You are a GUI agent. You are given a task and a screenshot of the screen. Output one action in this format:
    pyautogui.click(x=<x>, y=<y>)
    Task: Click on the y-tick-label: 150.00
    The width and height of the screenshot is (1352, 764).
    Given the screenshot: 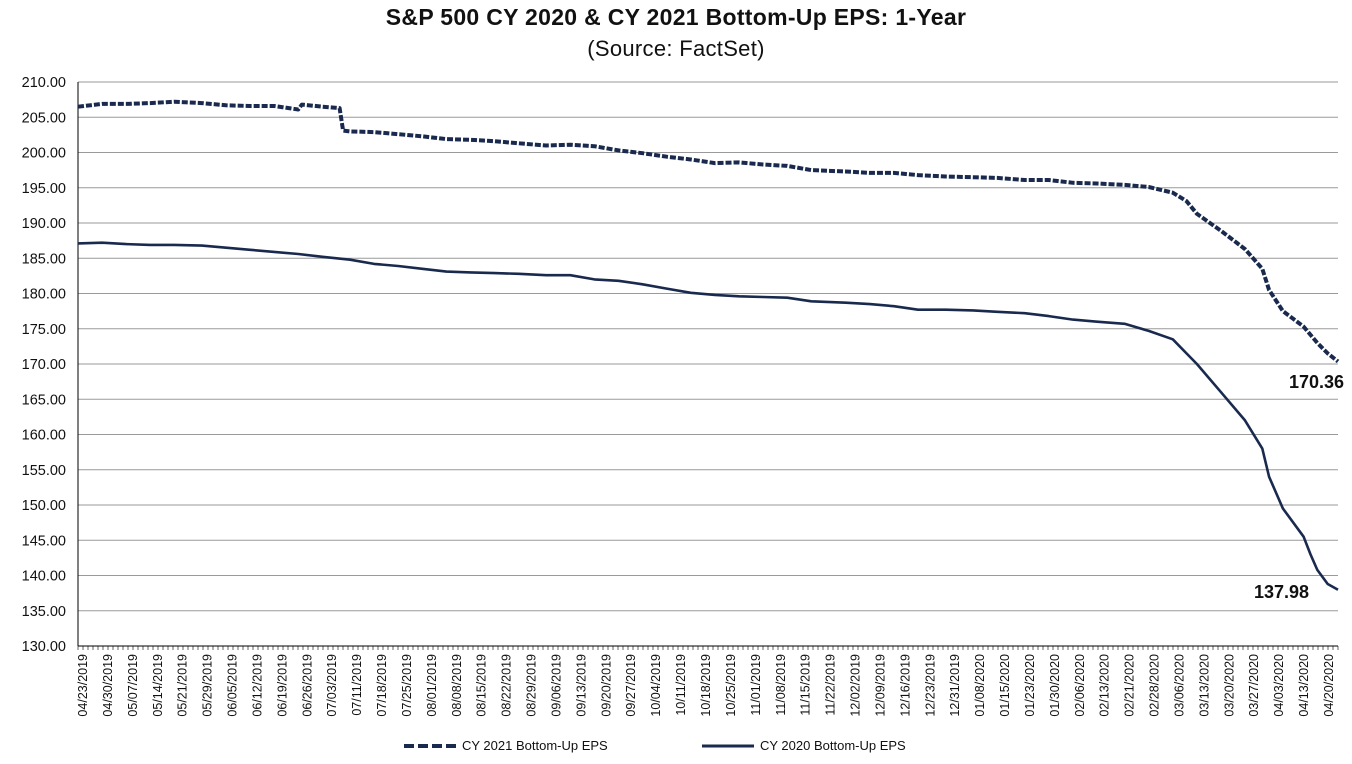 What is the action you would take?
    pyautogui.click(x=44, y=506)
    